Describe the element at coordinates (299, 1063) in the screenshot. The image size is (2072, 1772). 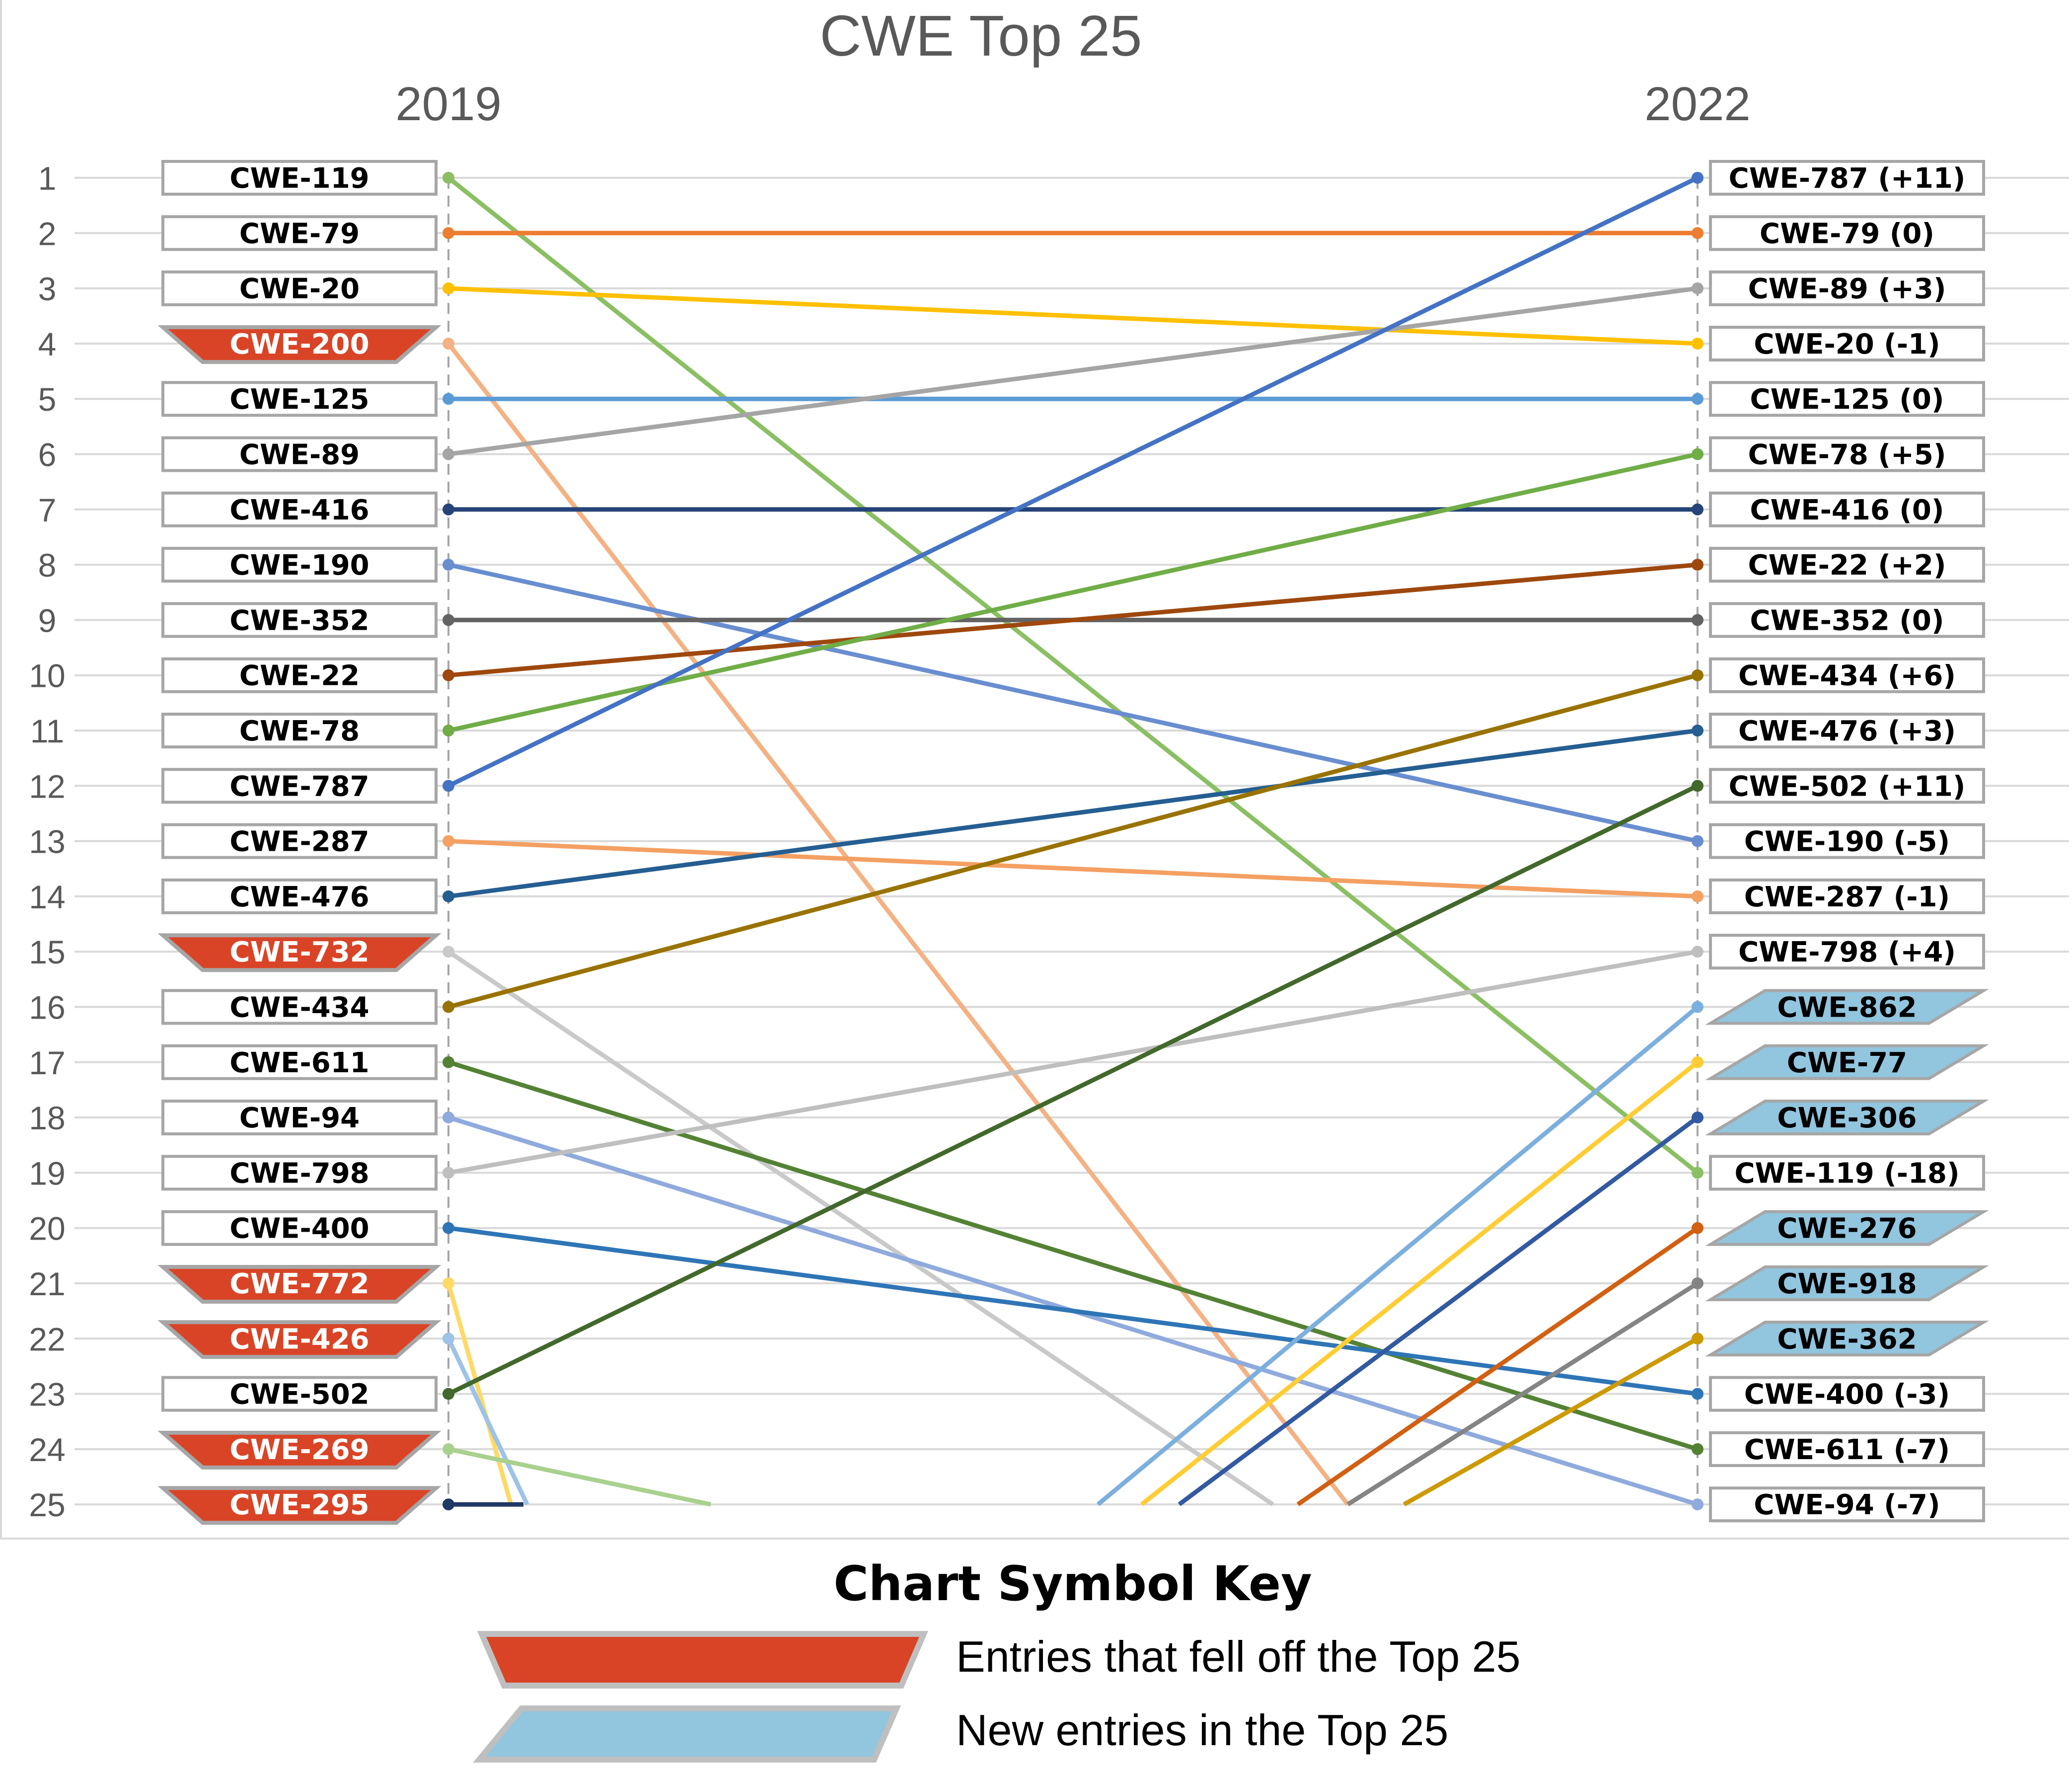
I see `label-text: CWE-611` at that location.